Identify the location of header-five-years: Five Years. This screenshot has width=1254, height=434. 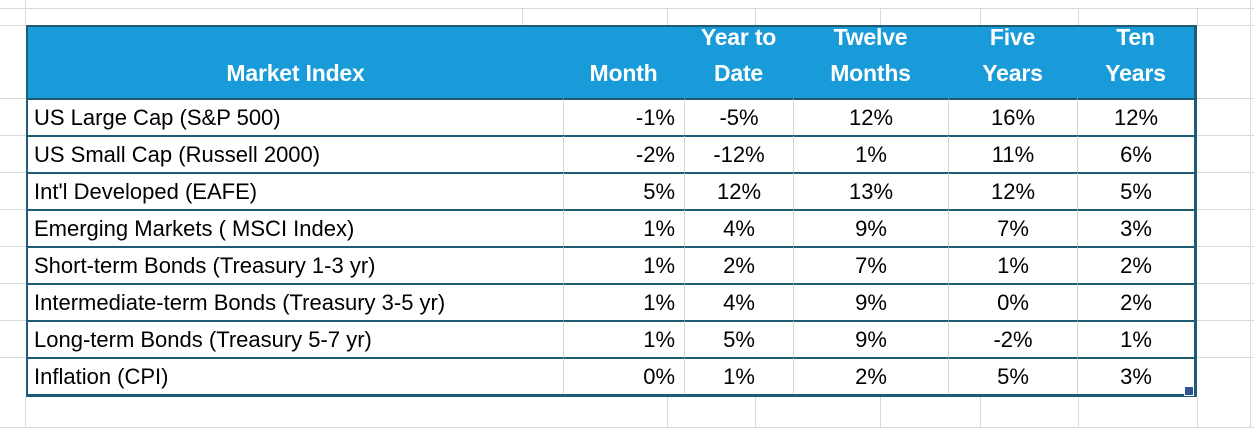
(1012, 62).